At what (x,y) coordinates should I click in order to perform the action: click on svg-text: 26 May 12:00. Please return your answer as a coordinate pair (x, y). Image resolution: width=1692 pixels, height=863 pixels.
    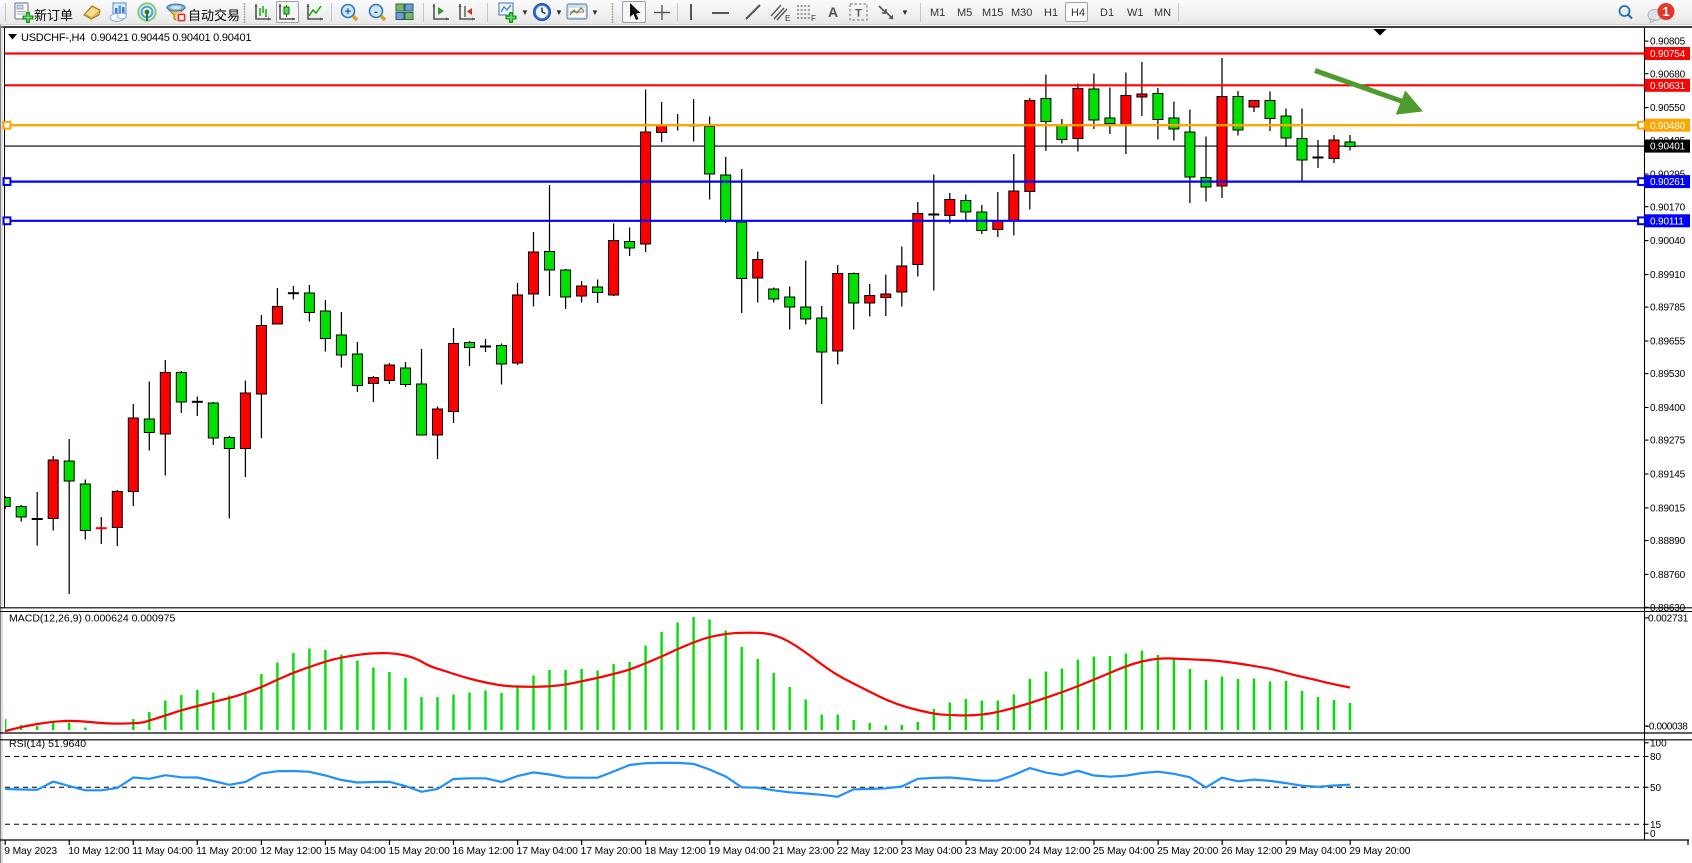
    Looking at the image, I should click on (1252, 851).